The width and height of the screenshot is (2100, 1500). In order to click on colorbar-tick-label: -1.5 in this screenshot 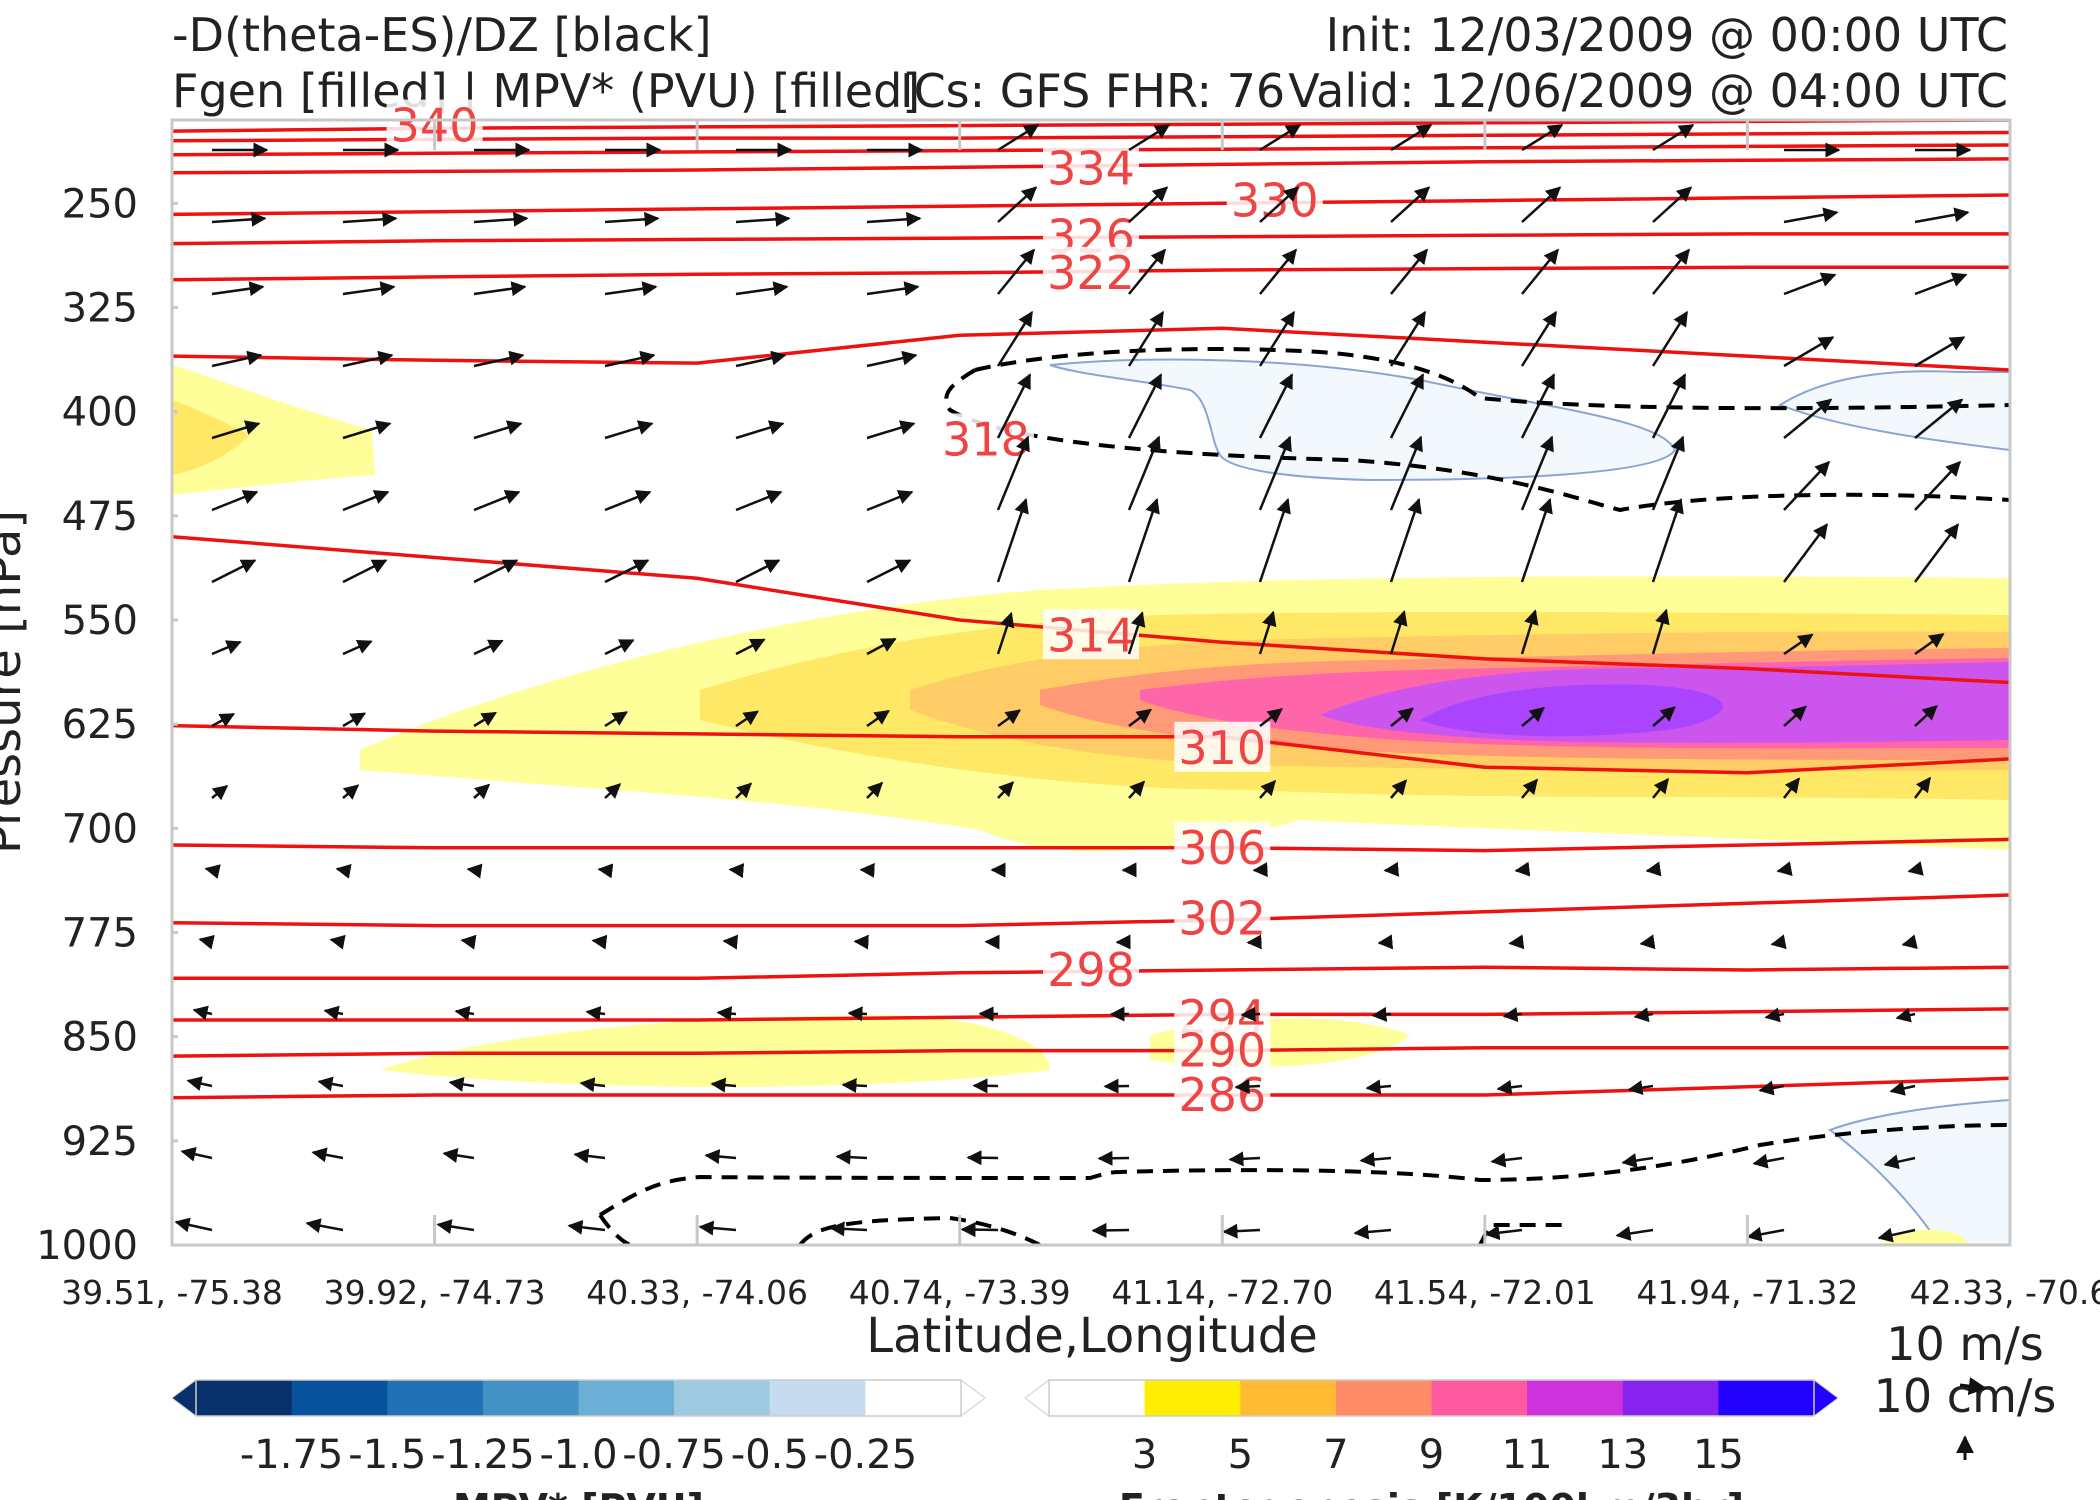, I will do `click(387, 1455)`.